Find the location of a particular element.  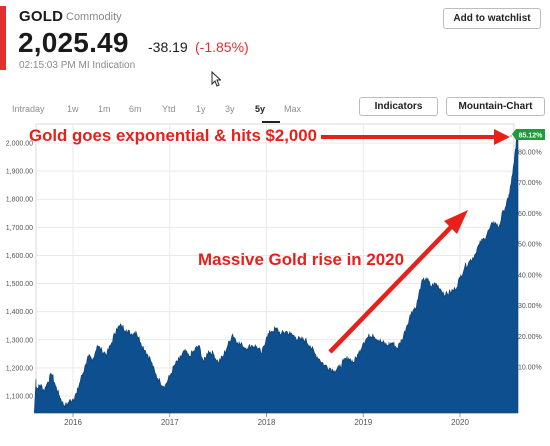

x-tick-label: 2020 is located at coordinates (460, 422).